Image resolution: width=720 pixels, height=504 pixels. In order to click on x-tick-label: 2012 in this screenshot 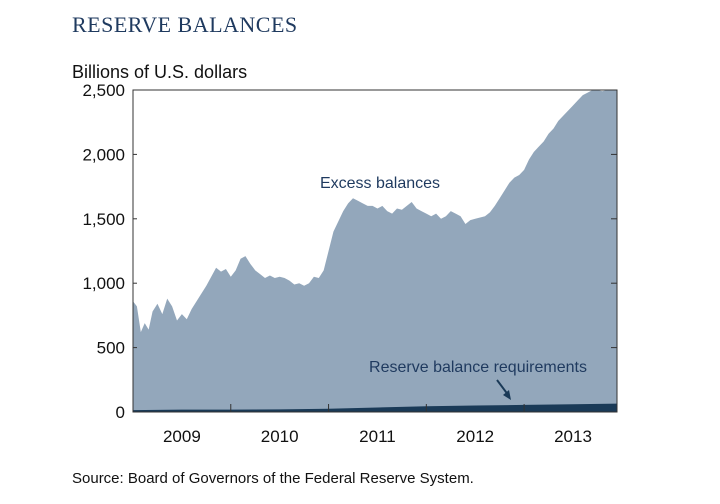, I will do `click(475, 436)`.